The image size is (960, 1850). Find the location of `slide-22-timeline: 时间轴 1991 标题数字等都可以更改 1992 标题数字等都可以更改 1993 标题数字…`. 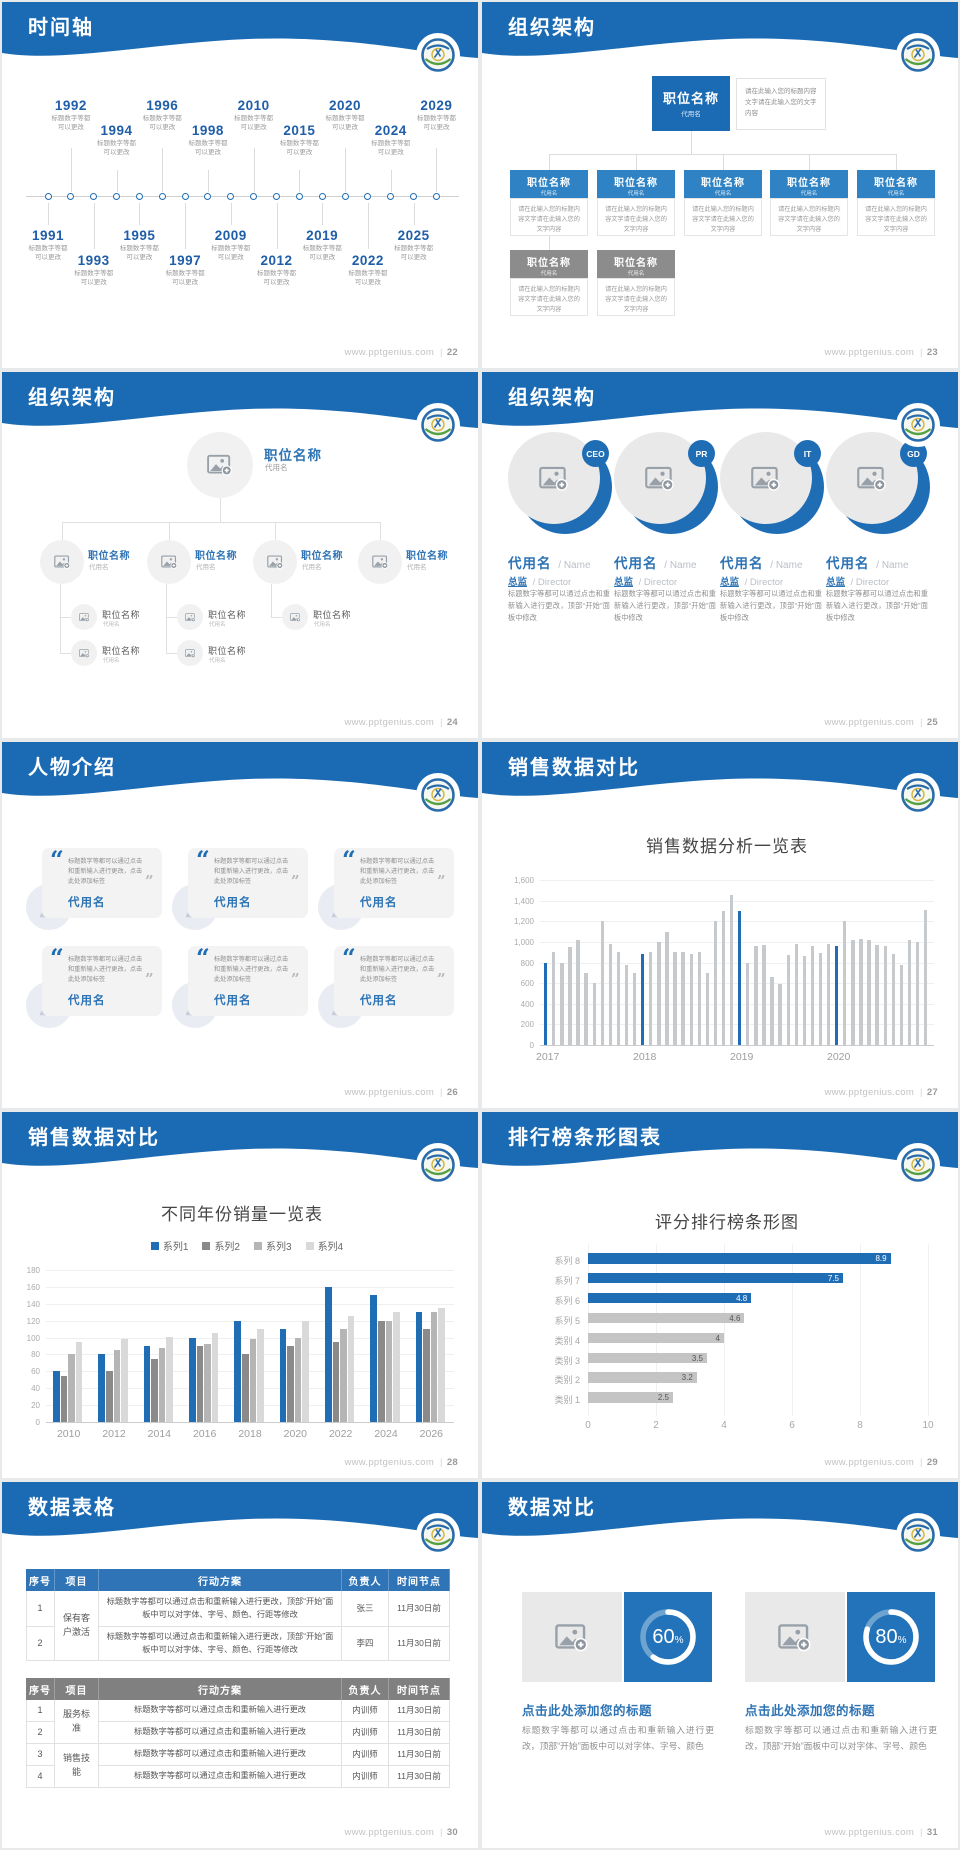

slide-22-timeline: 时间轴 1991 标题数字等都可以更改 1992 标题数字等都可以更改 1993 标题数字… is located at coordinates (240, 185).